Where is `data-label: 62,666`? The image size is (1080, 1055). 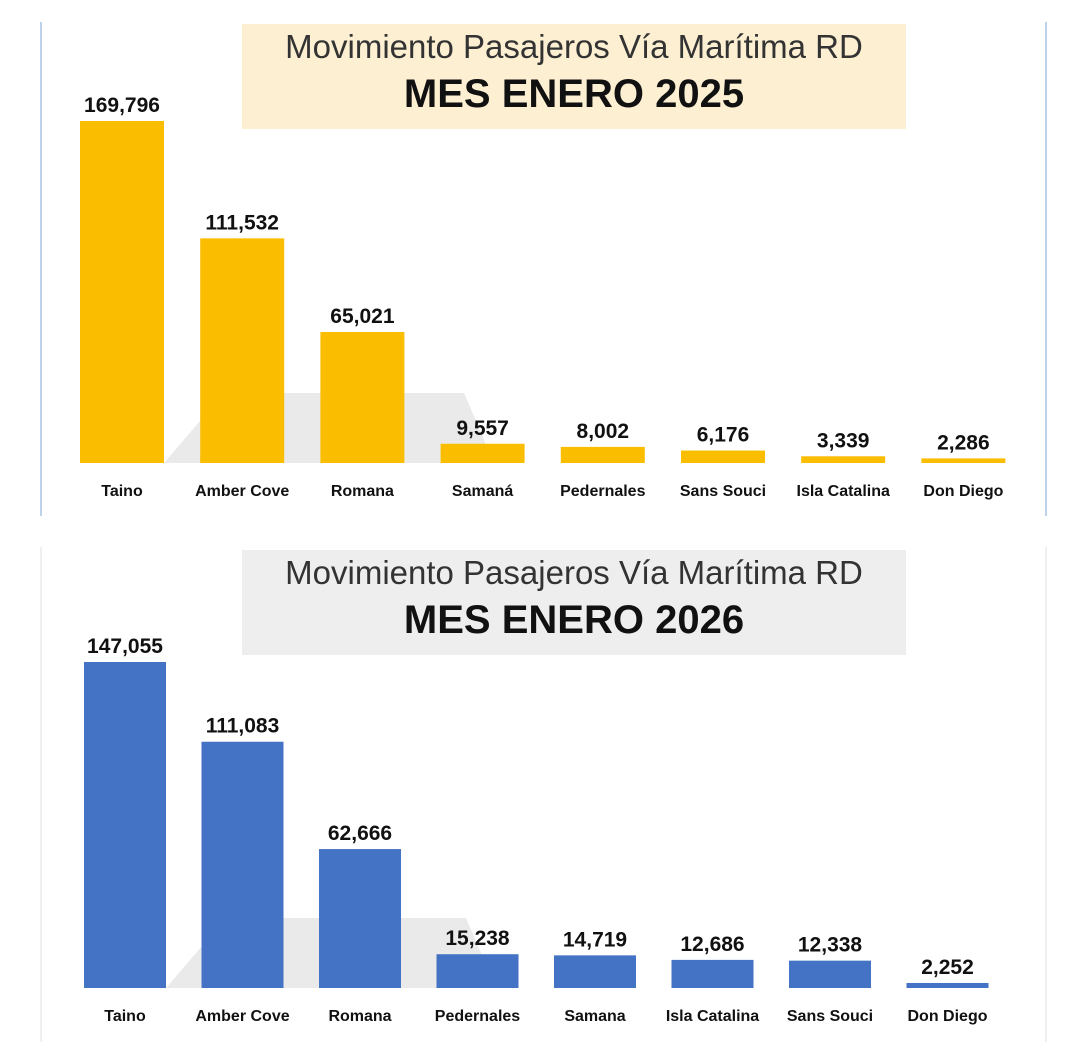 data-label: 62,666 is located at coordinates (360, 833).